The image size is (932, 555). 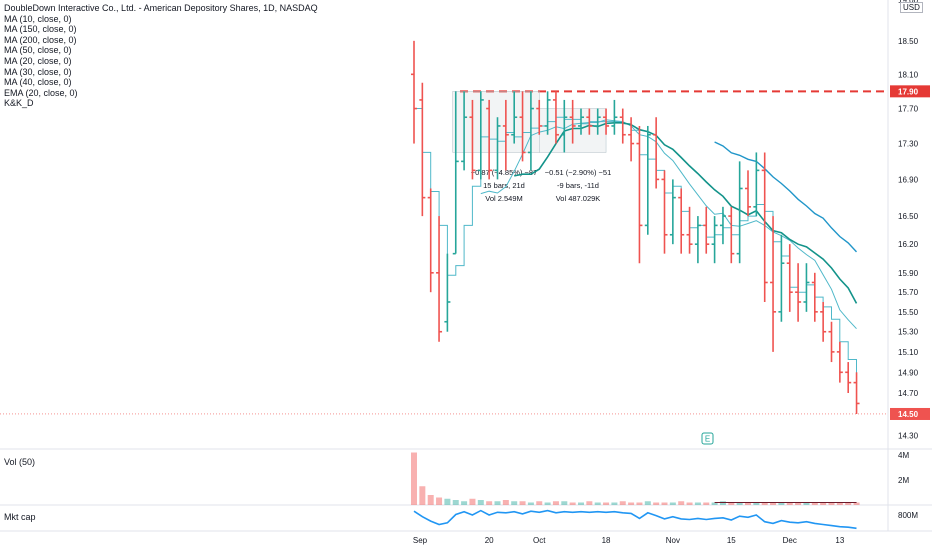 What do you see at coordinates (20, 517) in the screenshot?
I see `mktcap-pane-label: Mkt cap` at bounding box center [20, 517].